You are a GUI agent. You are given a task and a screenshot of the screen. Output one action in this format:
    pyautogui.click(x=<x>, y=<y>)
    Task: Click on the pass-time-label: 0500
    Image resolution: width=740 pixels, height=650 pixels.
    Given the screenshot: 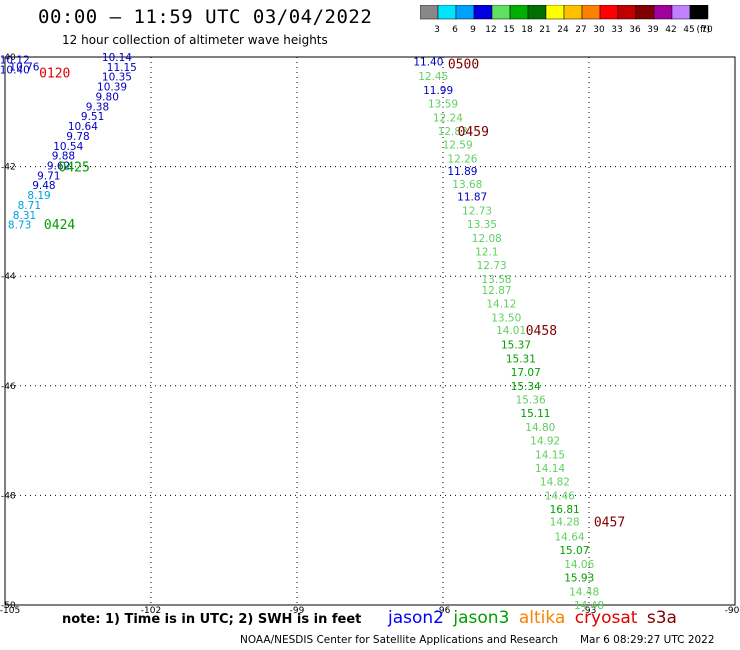 What is the action you would take?
    pyautogui.click(x=463, y=65)
    